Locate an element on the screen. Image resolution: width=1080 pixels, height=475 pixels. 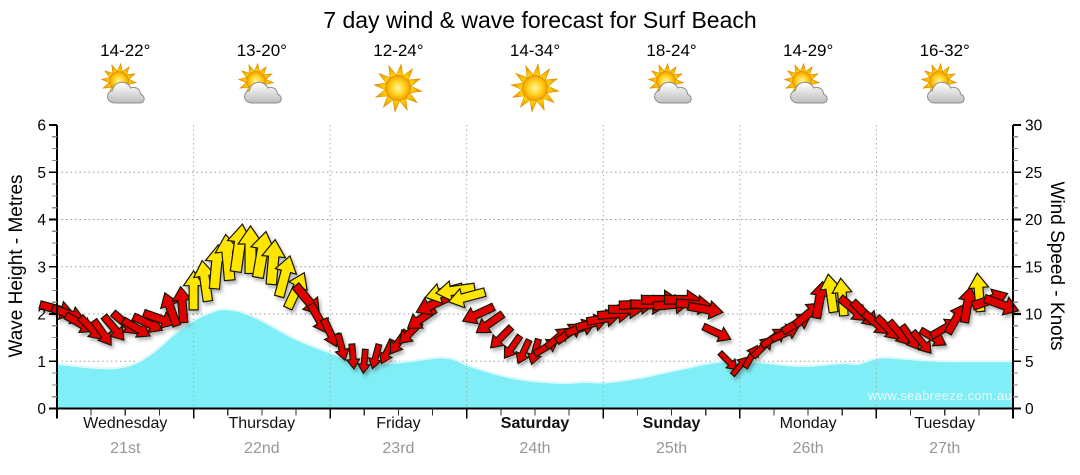
day-date: 25th is located at coordinates (671, 448).